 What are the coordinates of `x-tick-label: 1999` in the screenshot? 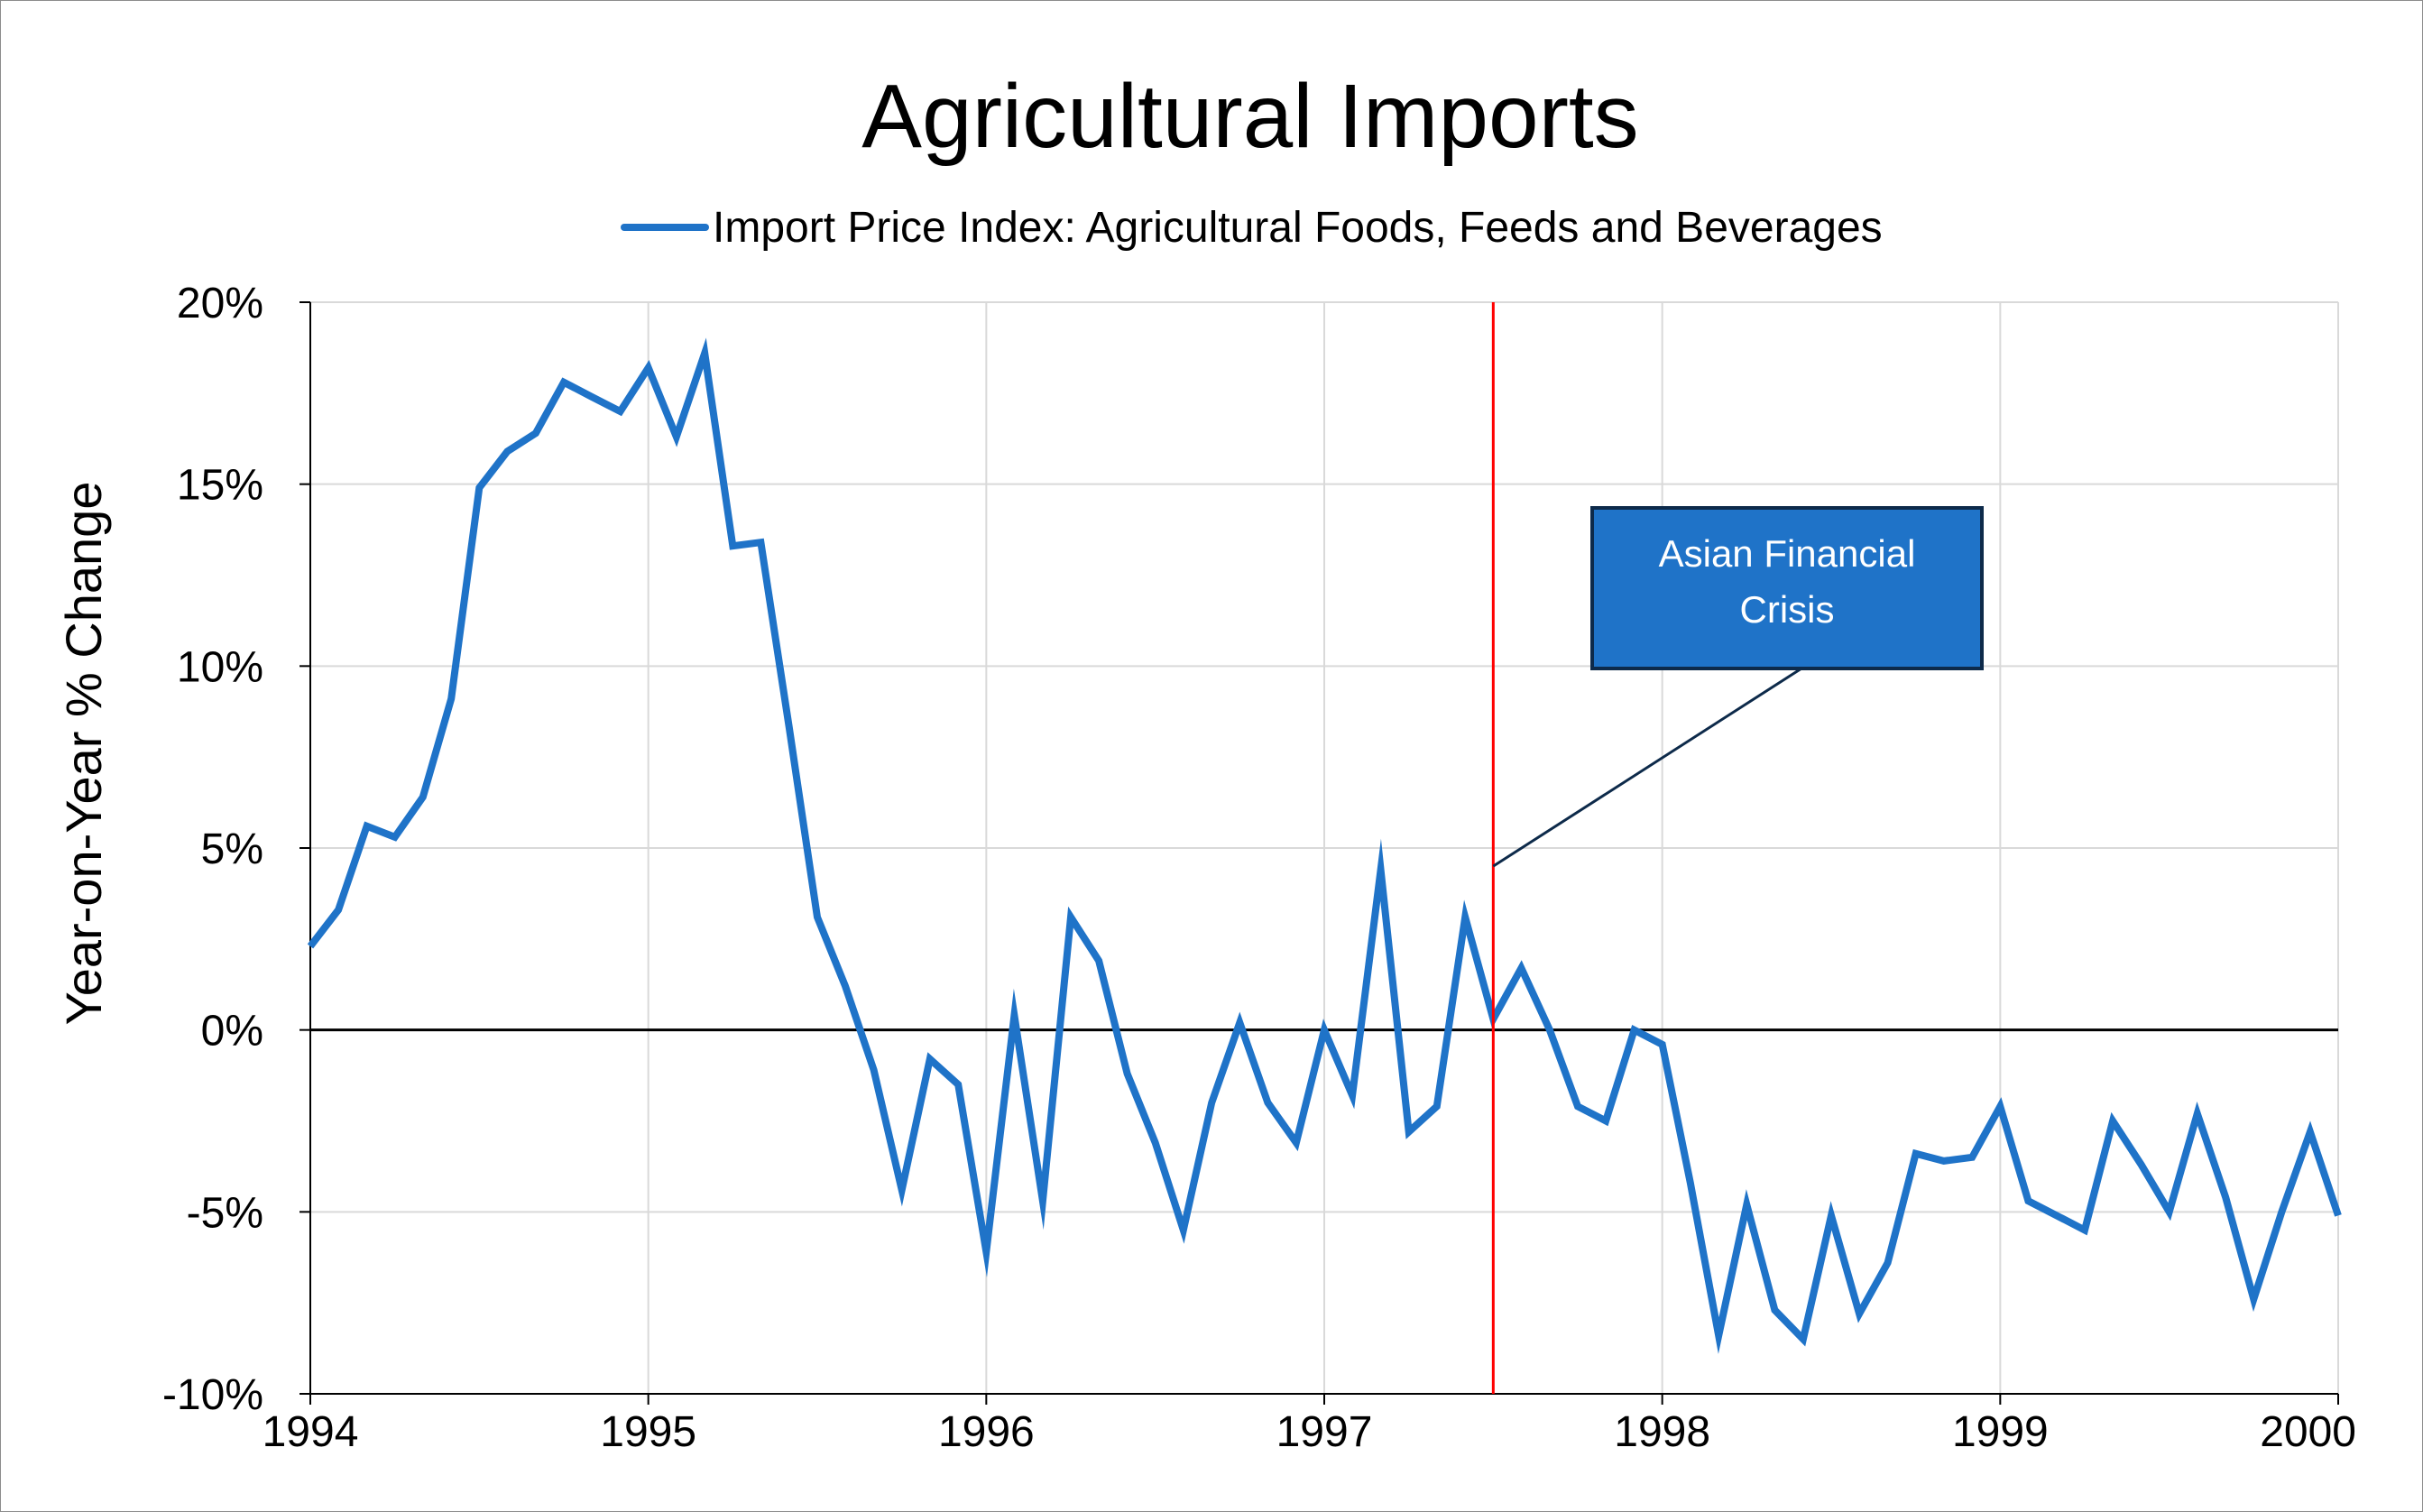 It's located at (2000, 1432).